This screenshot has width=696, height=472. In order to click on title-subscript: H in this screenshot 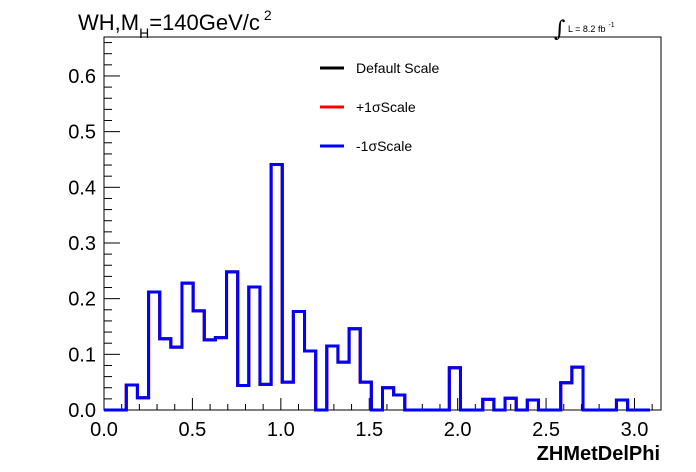, I will do `click(144, 33)`.